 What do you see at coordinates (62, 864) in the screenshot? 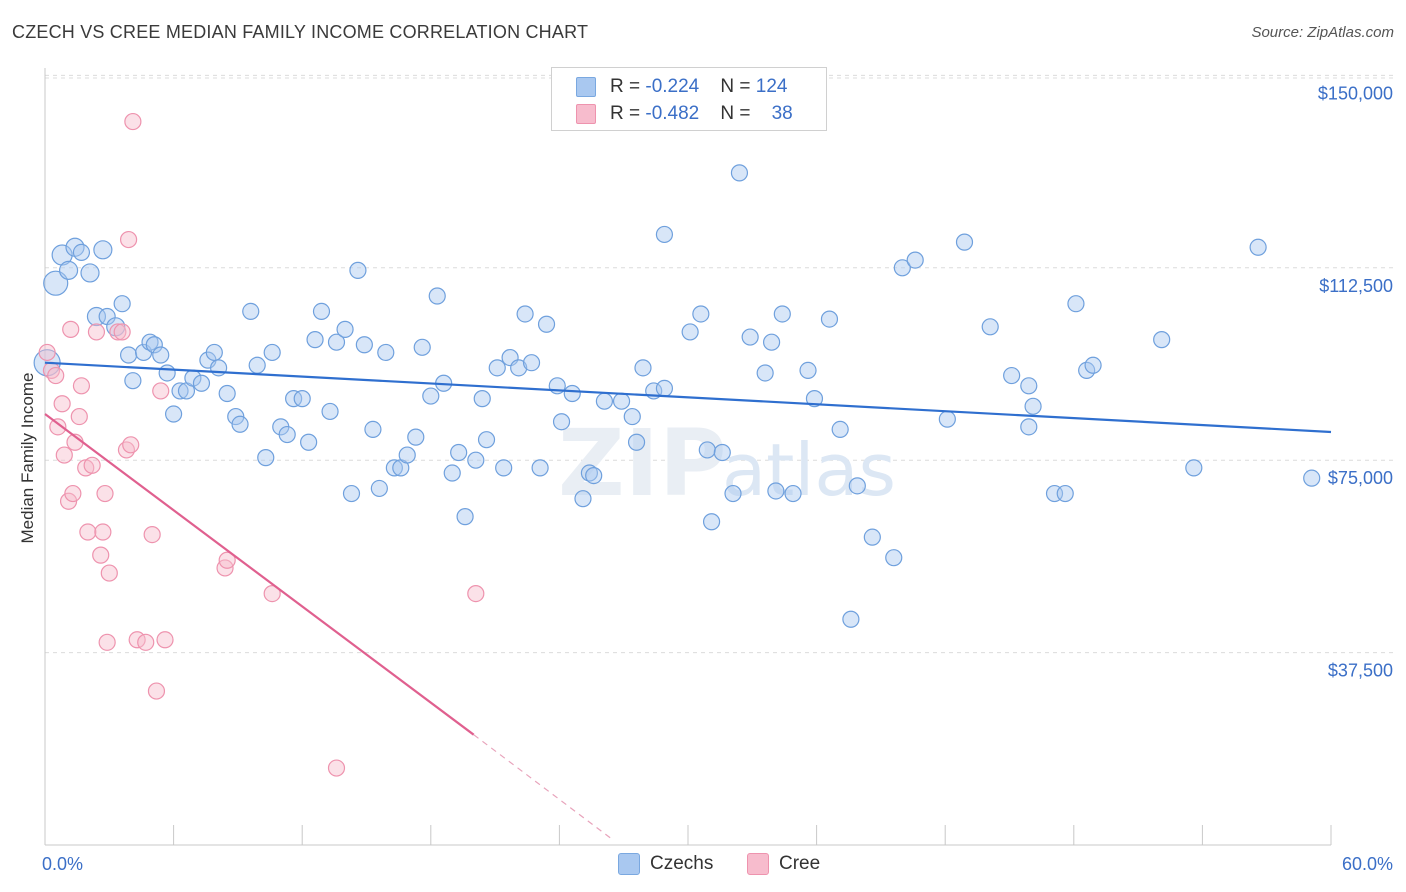
I see `x-tick-label: 0.0%` at bounding box center [62, 864].